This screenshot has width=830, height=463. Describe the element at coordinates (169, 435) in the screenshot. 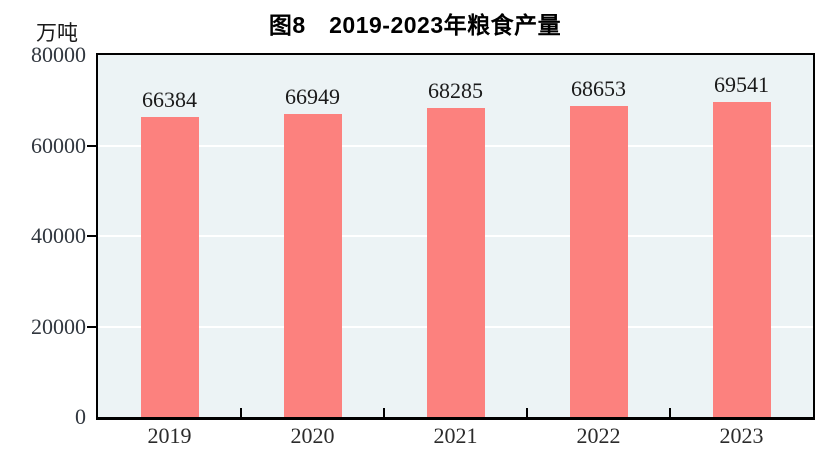

I see `x-tick-label-2019: 2019` at that location.